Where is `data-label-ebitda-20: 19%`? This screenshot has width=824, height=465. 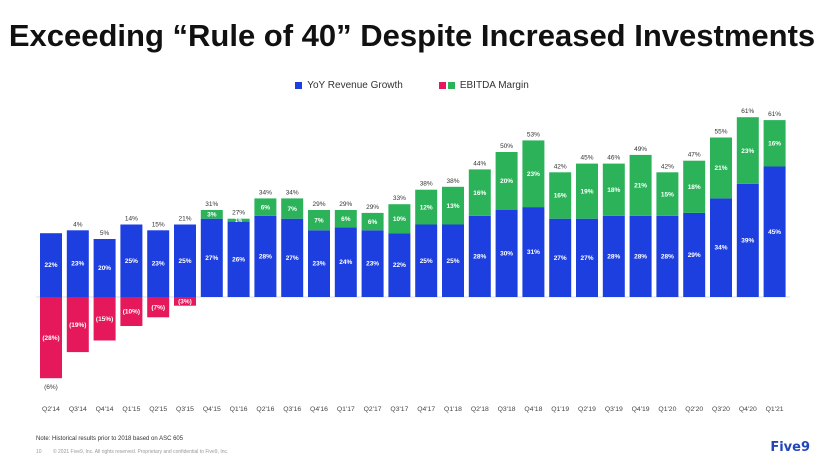 data-label-ebitda-20: 19% is located at coordinates (586, 191).